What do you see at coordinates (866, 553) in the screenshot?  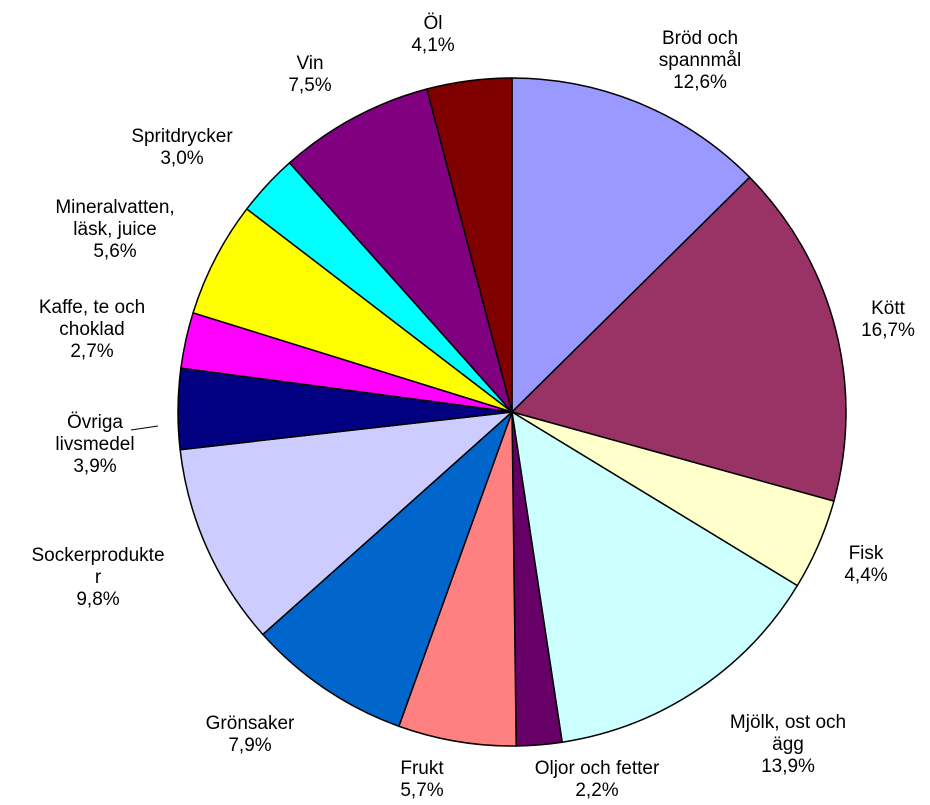 I see `category-label: Fisk` at bounding box center [866, 553].